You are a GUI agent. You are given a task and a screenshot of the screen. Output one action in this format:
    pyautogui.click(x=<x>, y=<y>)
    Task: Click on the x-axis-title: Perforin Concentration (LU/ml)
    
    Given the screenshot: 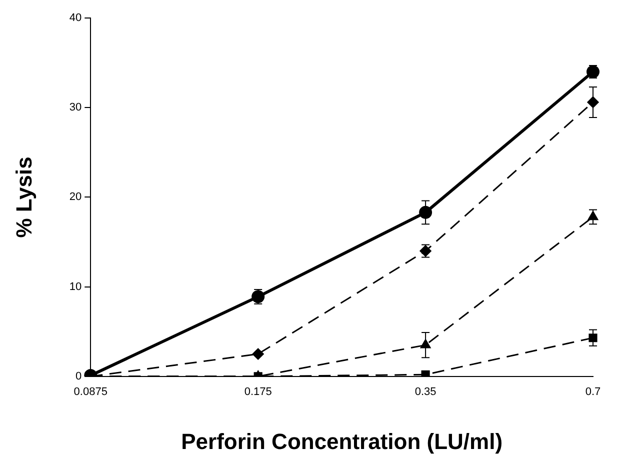 What is the action you would take?
    pyautogui.click(x=342, y=441)
    